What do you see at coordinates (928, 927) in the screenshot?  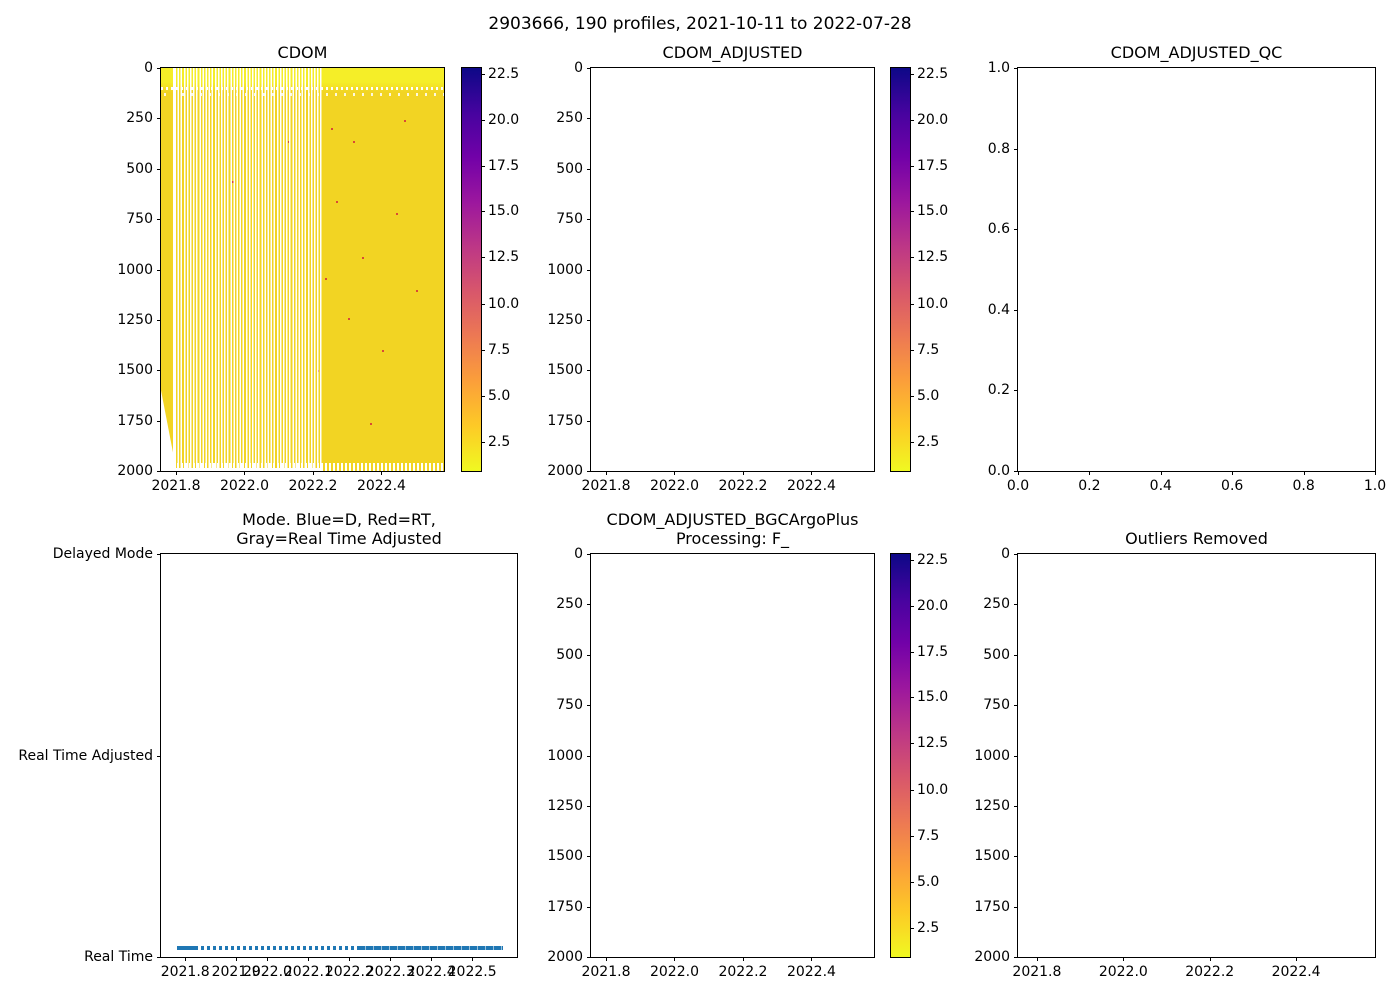 I see `colorbar-tick-label: 2.5` at bounding box center [928, 927].